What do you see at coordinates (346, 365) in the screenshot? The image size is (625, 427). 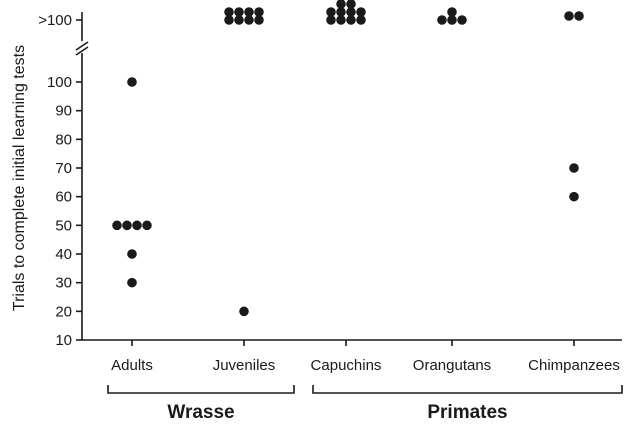 I see `x-tick-label: Capuchins` at bounding box center [346, 365].